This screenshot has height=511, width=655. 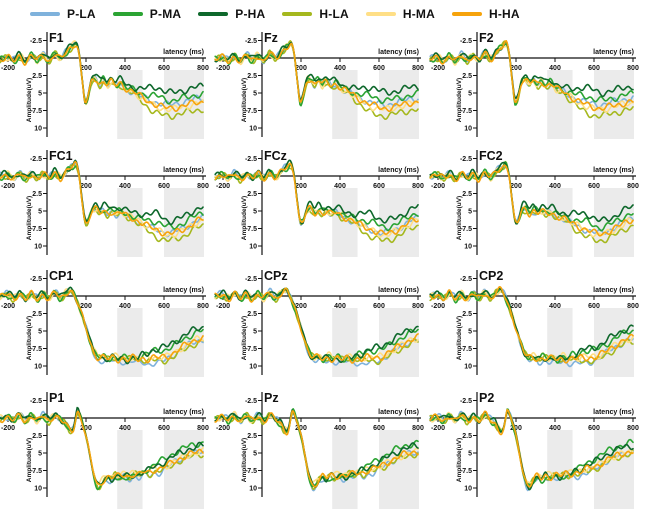 What do you see at coordinates (231, 14) in the screenshot?
I see `legend-item-p-ha: P-HA` at bounding box center [231, 14].